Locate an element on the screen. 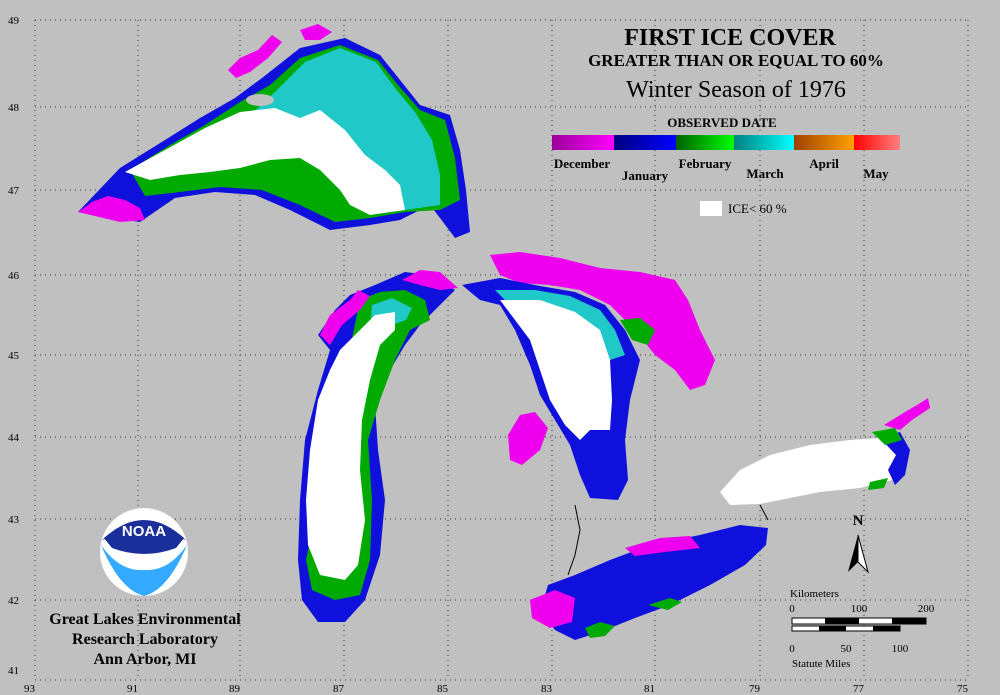 The image size is (1000, 695). lake-ontario is located at coordinates (825, 451).